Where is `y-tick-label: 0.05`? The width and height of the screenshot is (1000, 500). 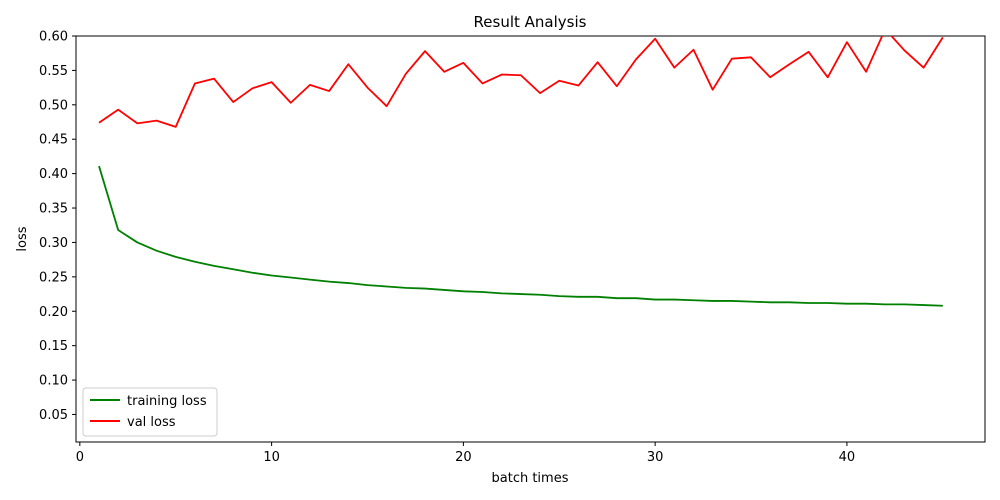 y-tick-label: 0.05 is located at coordinates (53, 415).